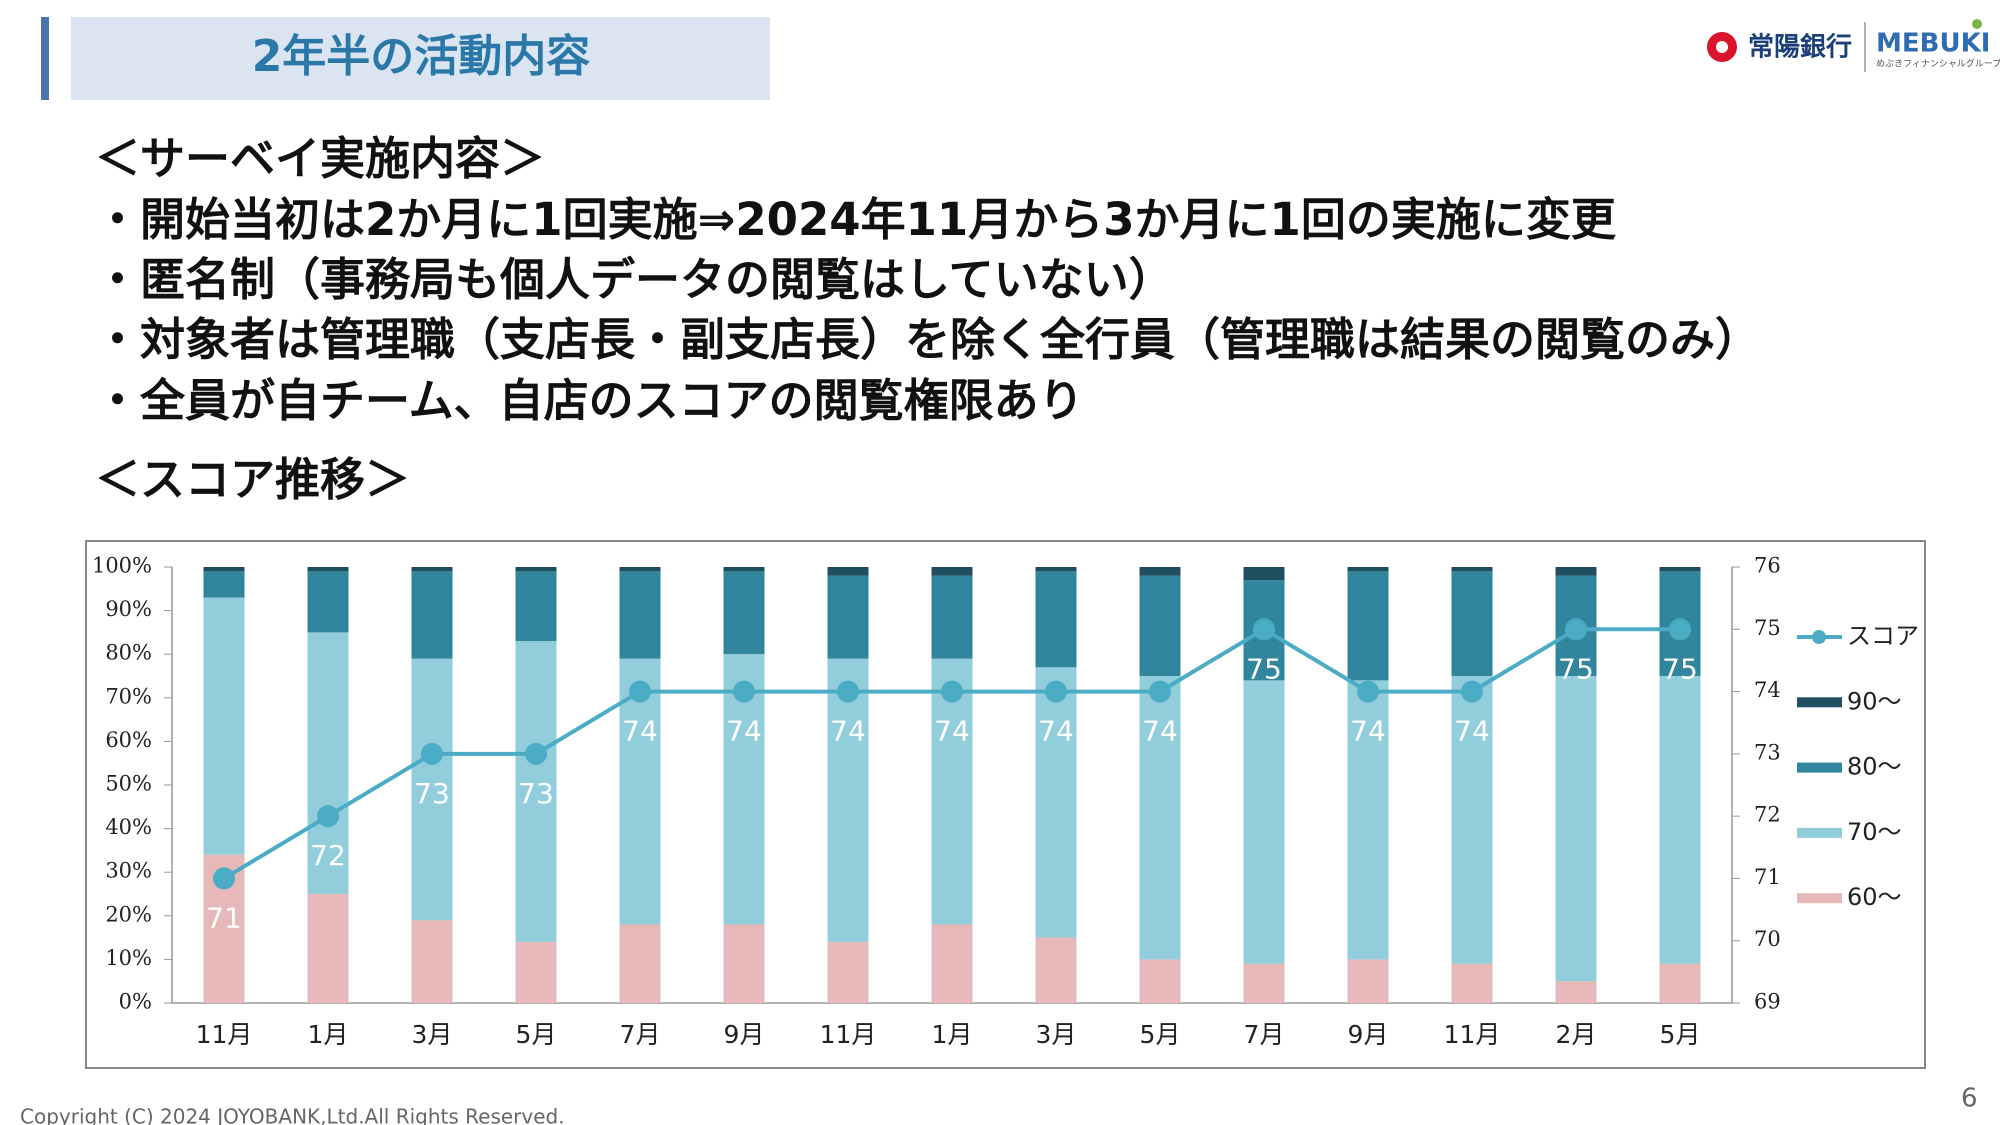  I want to click on y2-tick-label: 70, so click(1767, 939).